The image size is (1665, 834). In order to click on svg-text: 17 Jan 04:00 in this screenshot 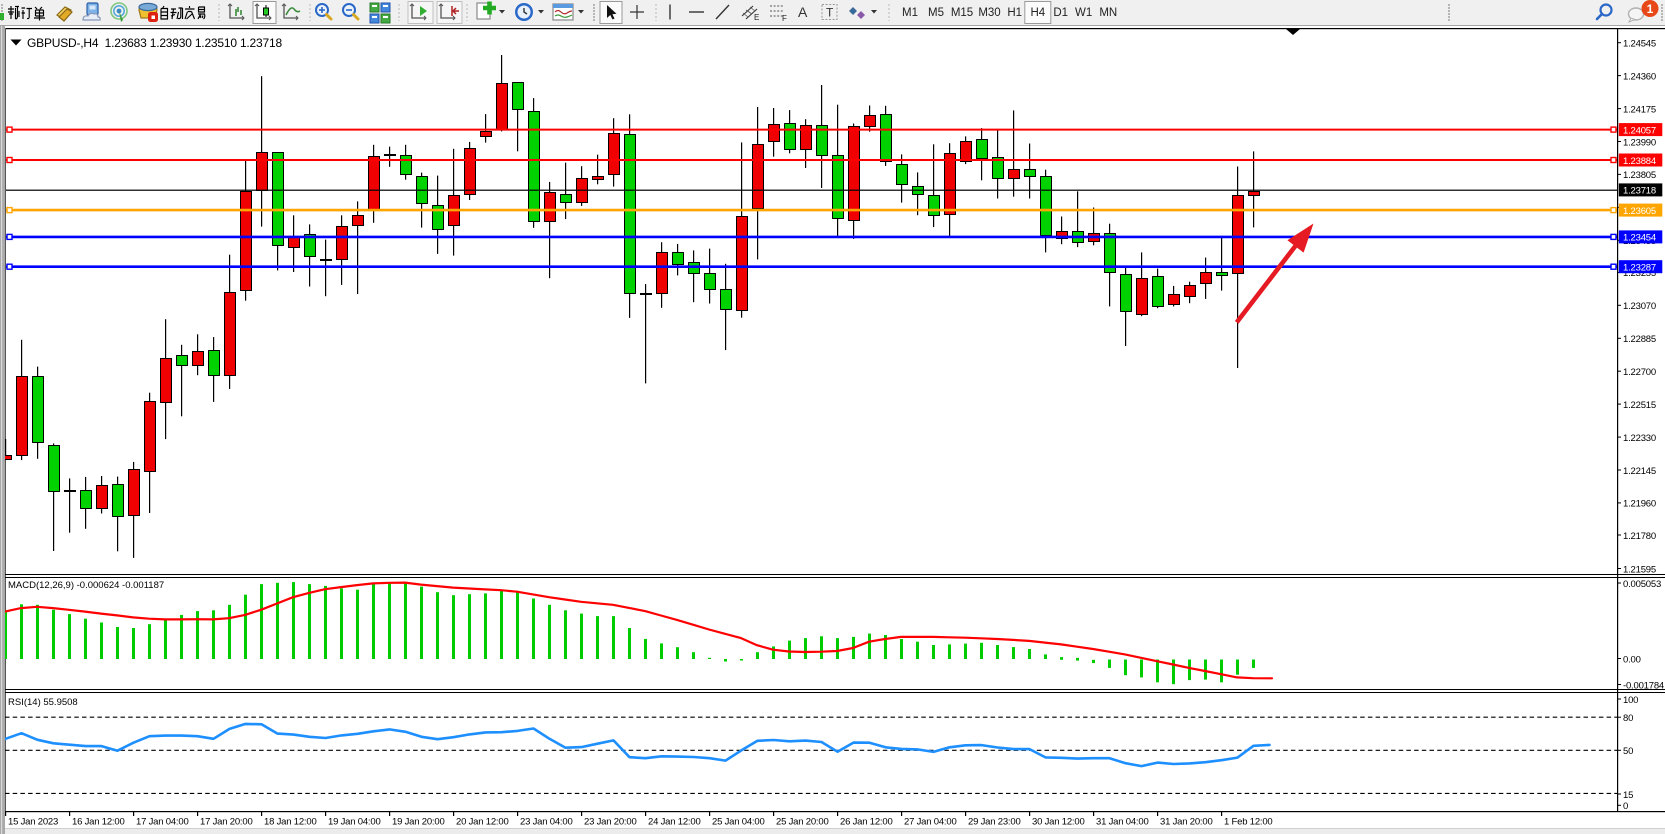, I will do `click(162, 822)`.